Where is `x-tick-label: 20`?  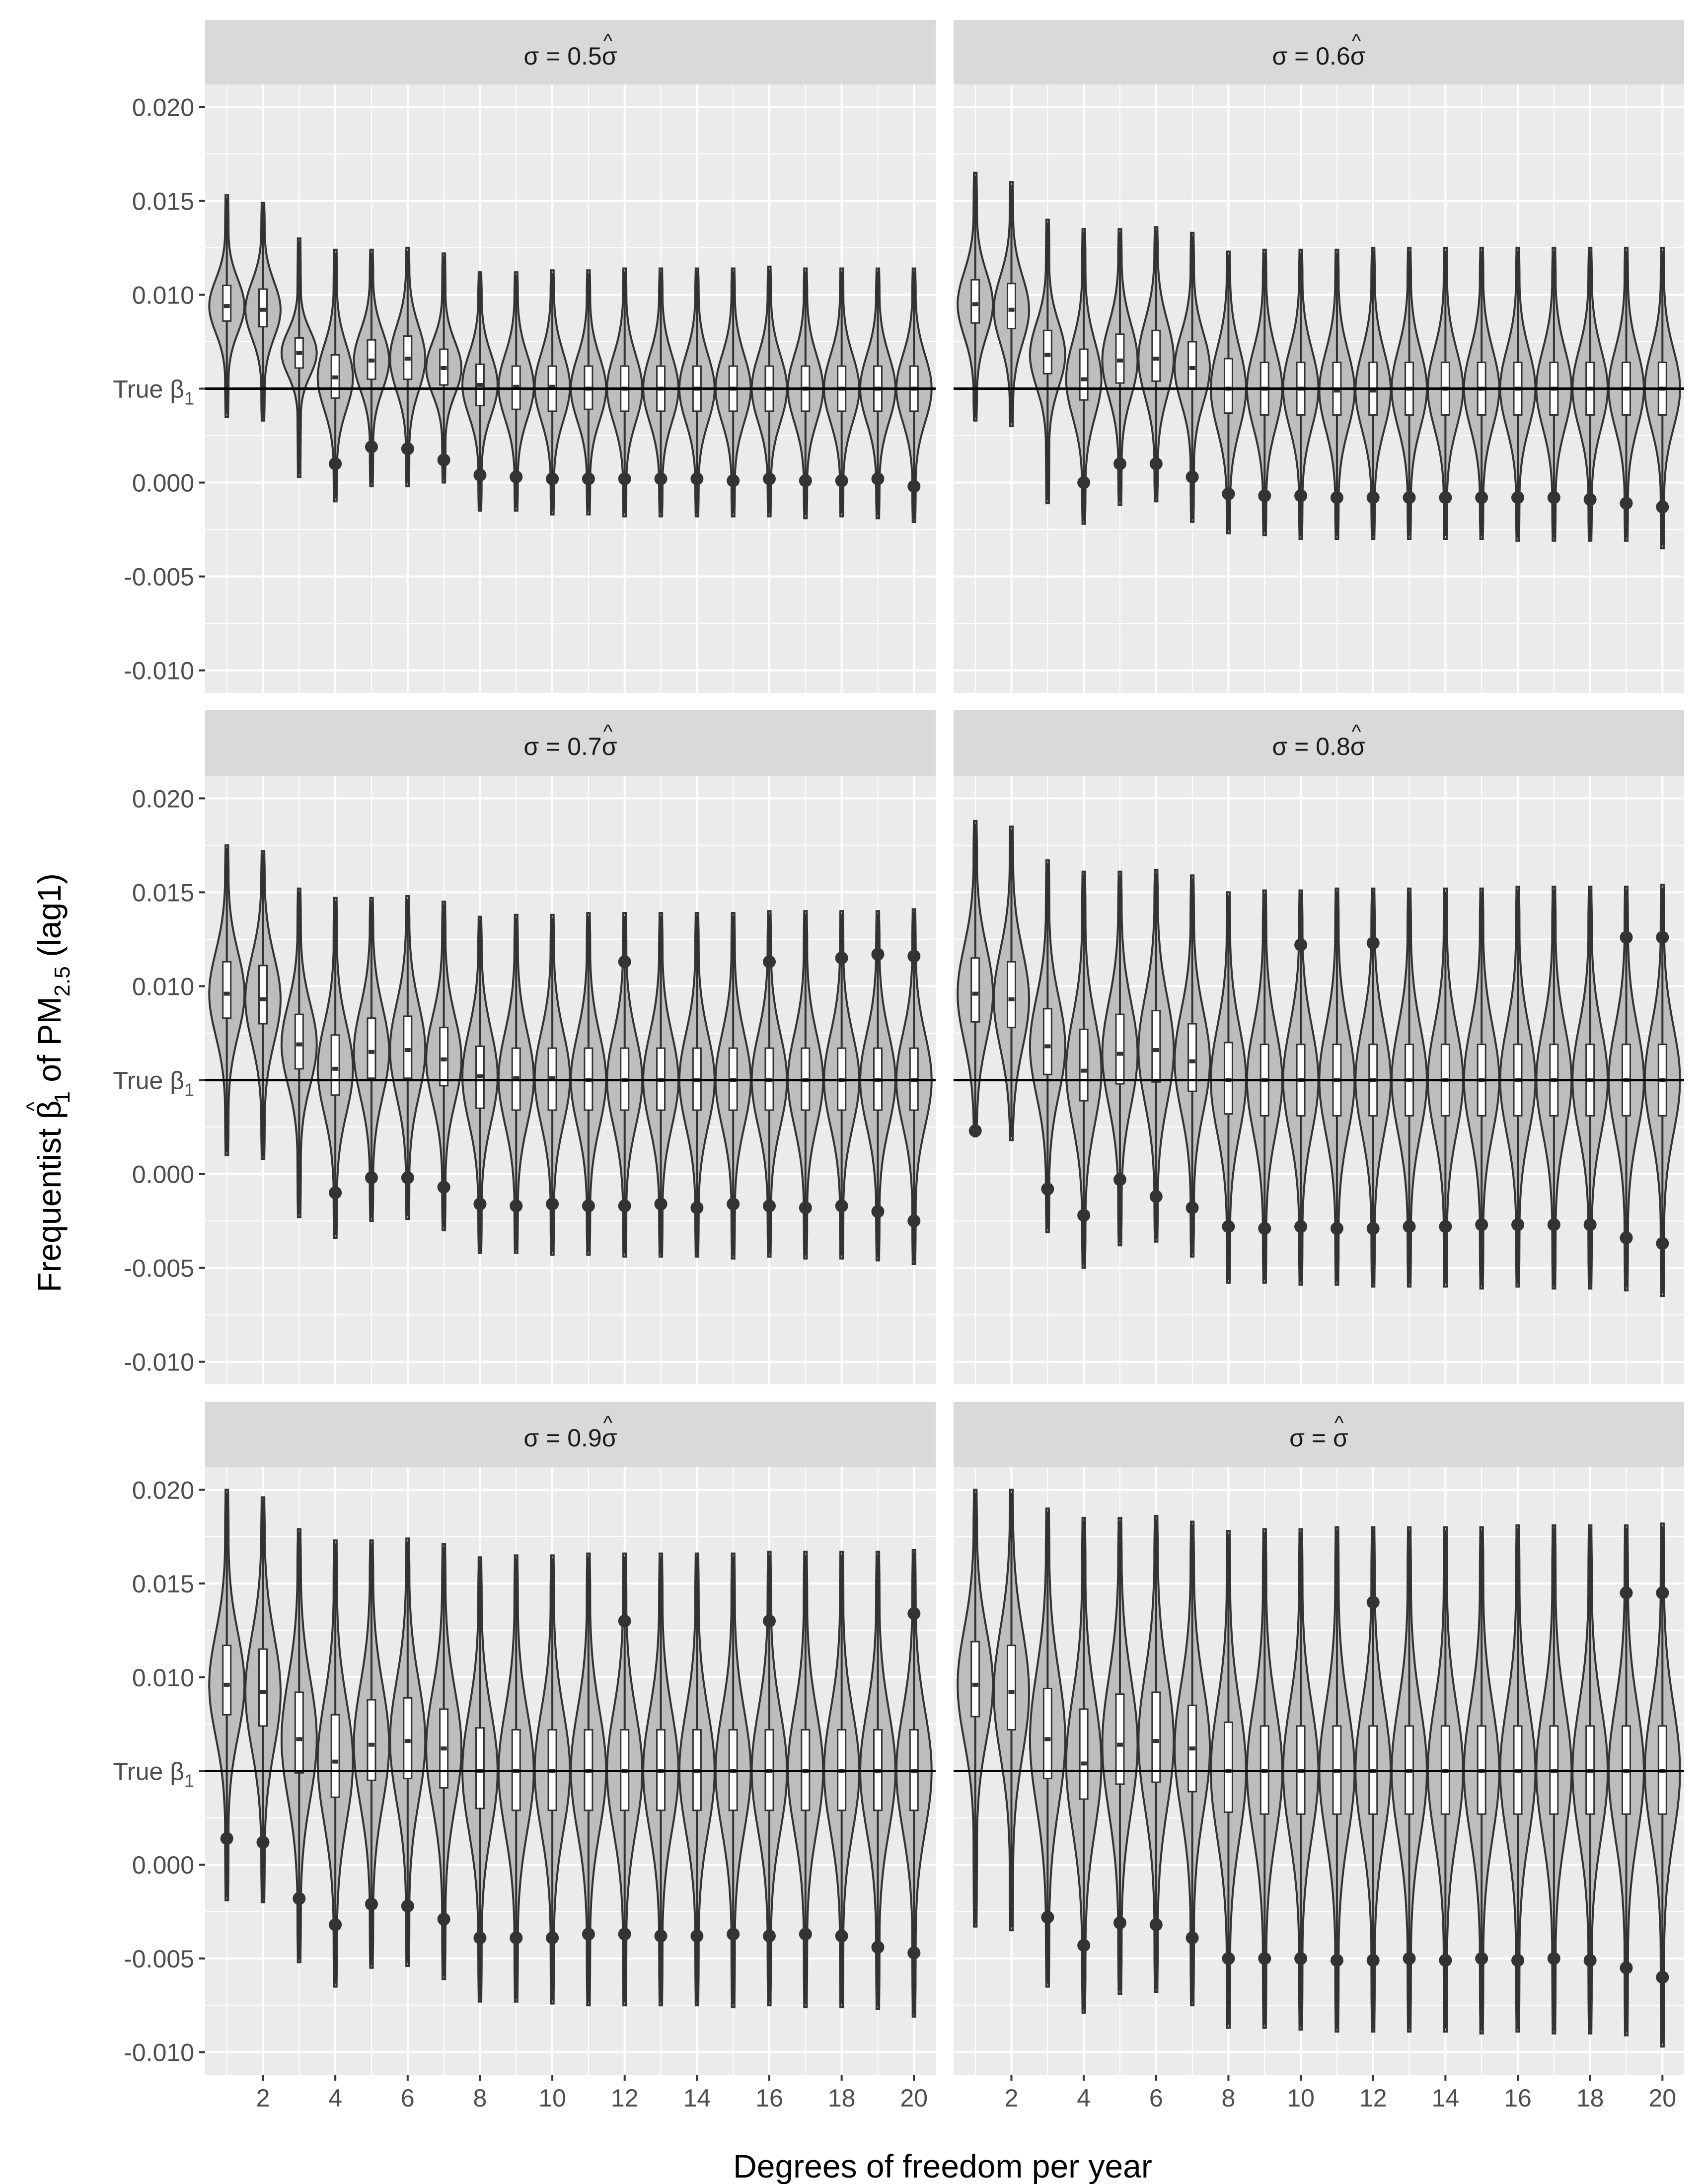
x-tick-label: 20 is located at coordinates (1662, 2098).